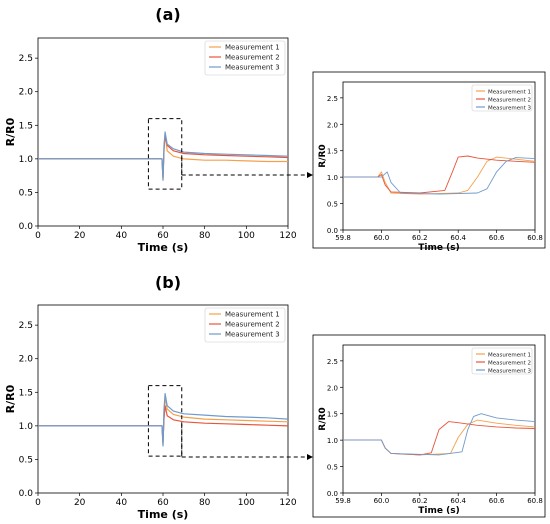 The image size is (550, 524). What do you see at coordinates (167, 14) in the screenshot?
I see `panel-label-a: (a)` at bounding box center [167, 14].